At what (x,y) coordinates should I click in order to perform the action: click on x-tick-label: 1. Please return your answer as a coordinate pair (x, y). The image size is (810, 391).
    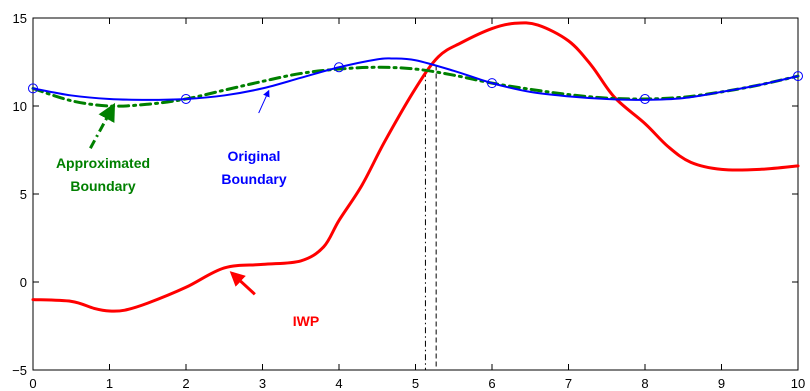
    Looking at the image, I should click on (109, 383).